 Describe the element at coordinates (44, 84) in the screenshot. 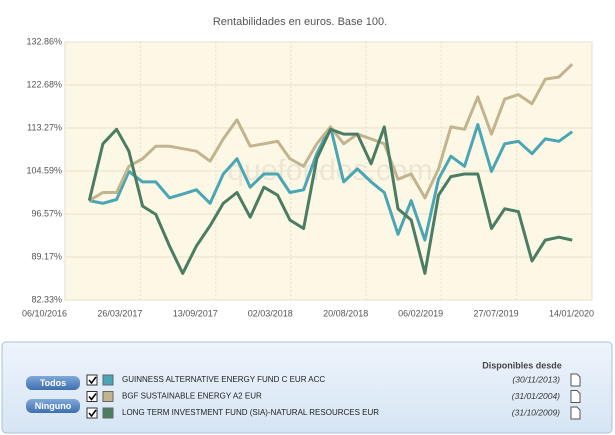

I see `y-tick-label: 122.68%` at that location.